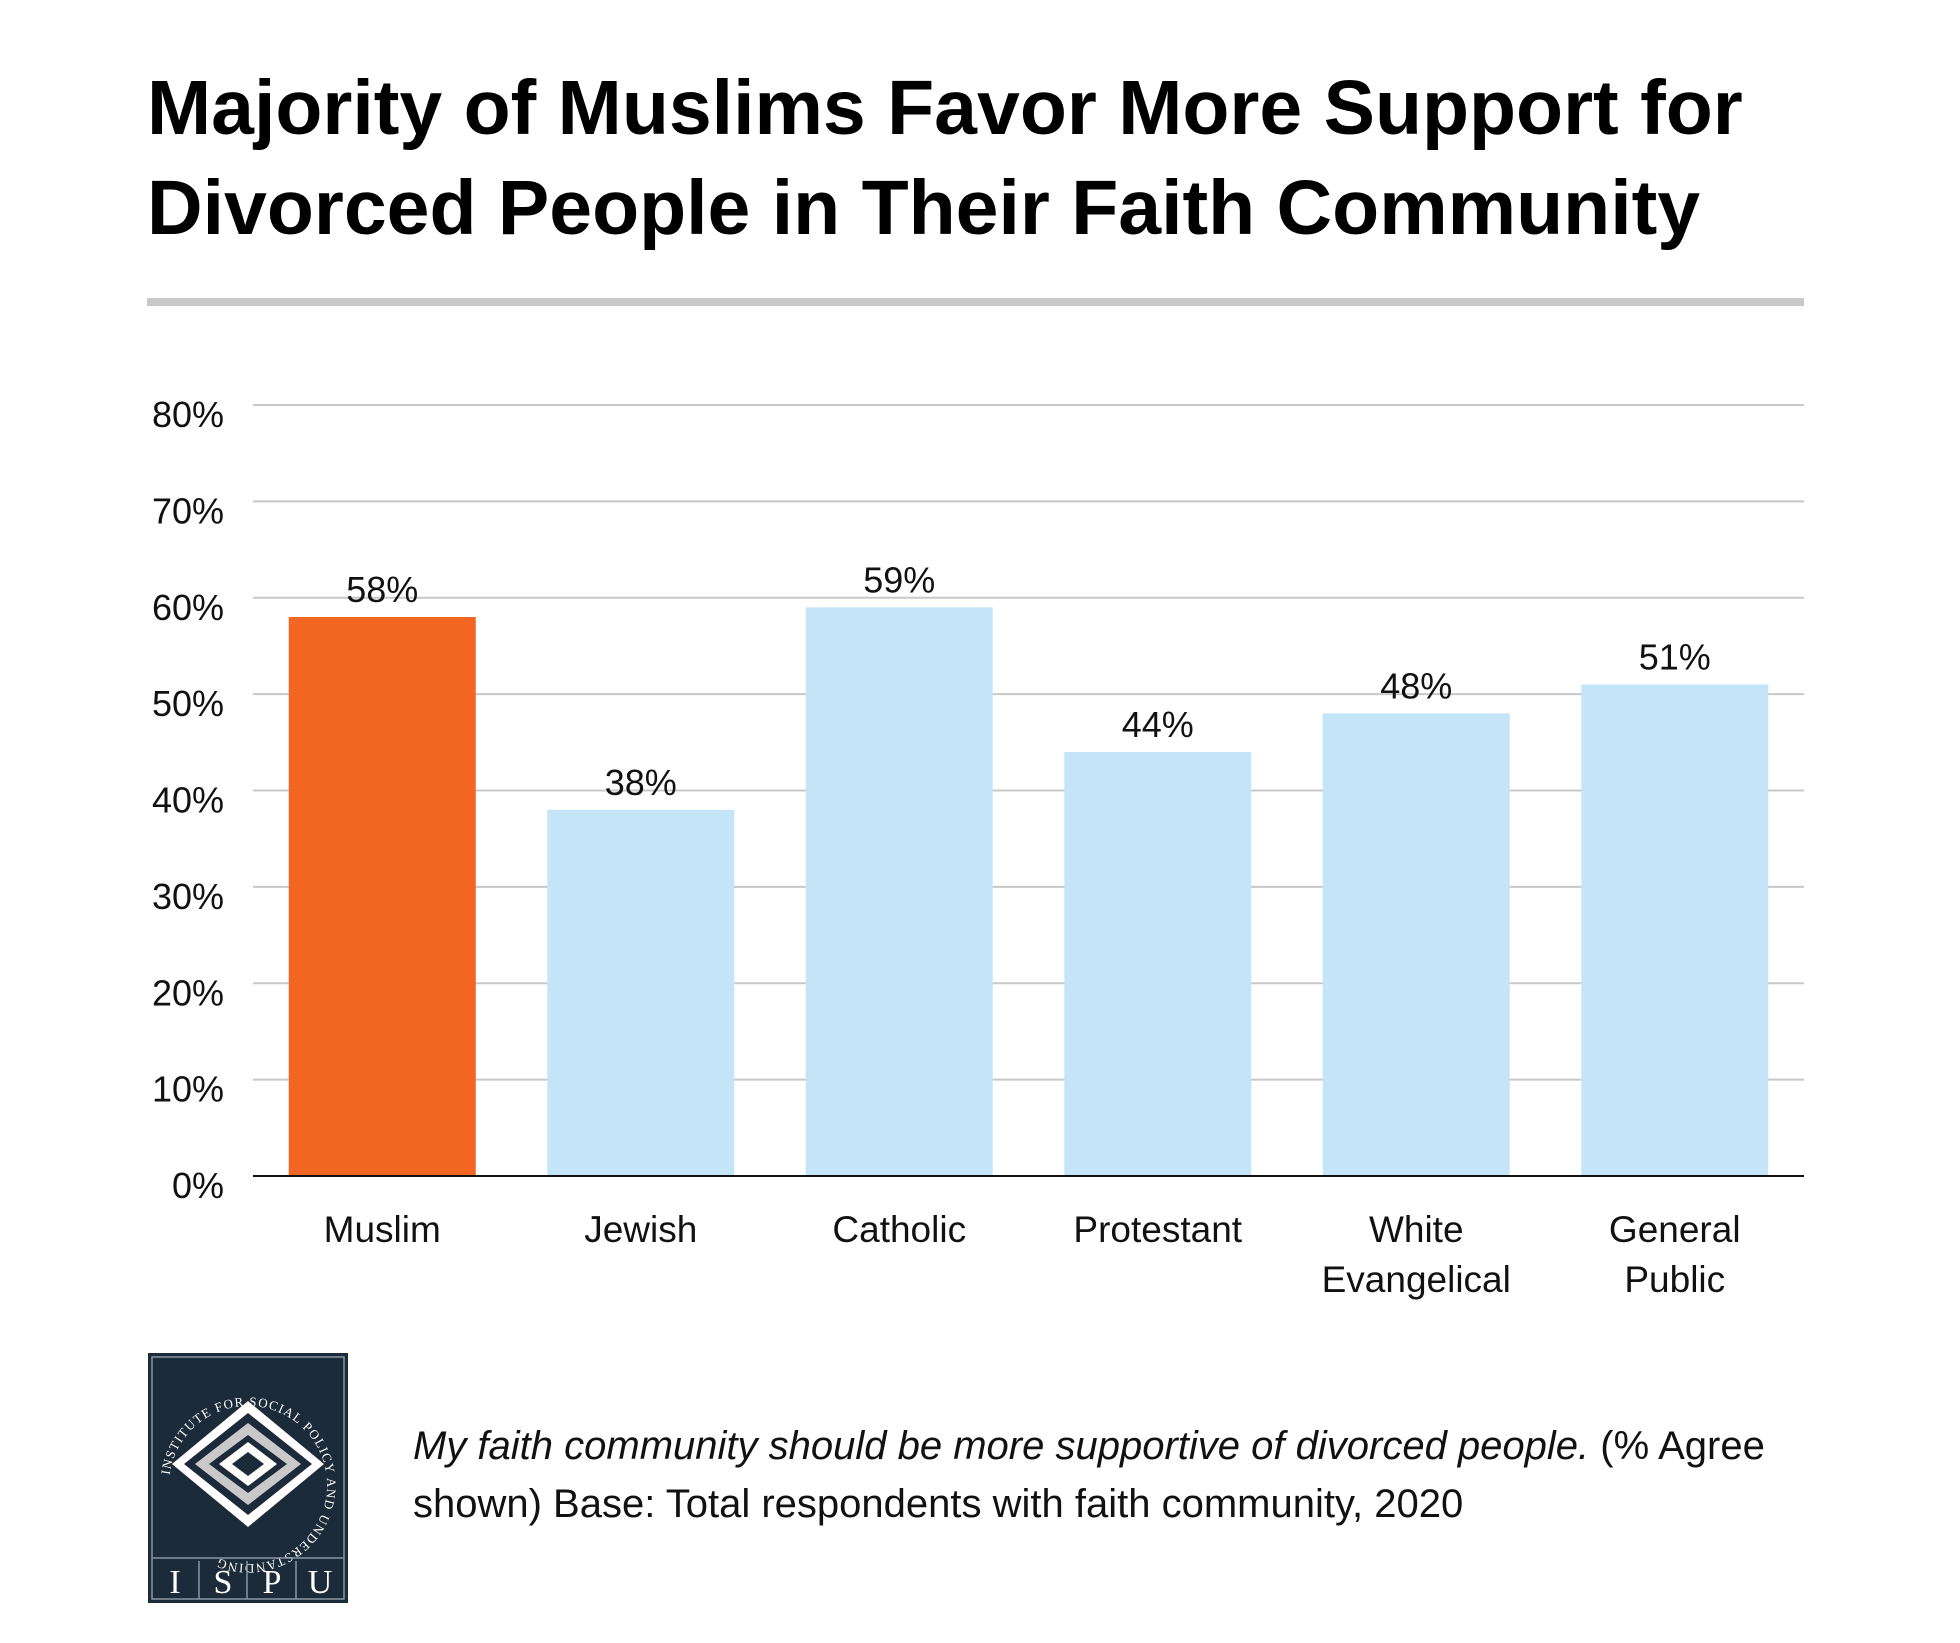 This screenshot has height=1643, width=1960. I want to click on x-tick-label: White, so click(1416, 1229).